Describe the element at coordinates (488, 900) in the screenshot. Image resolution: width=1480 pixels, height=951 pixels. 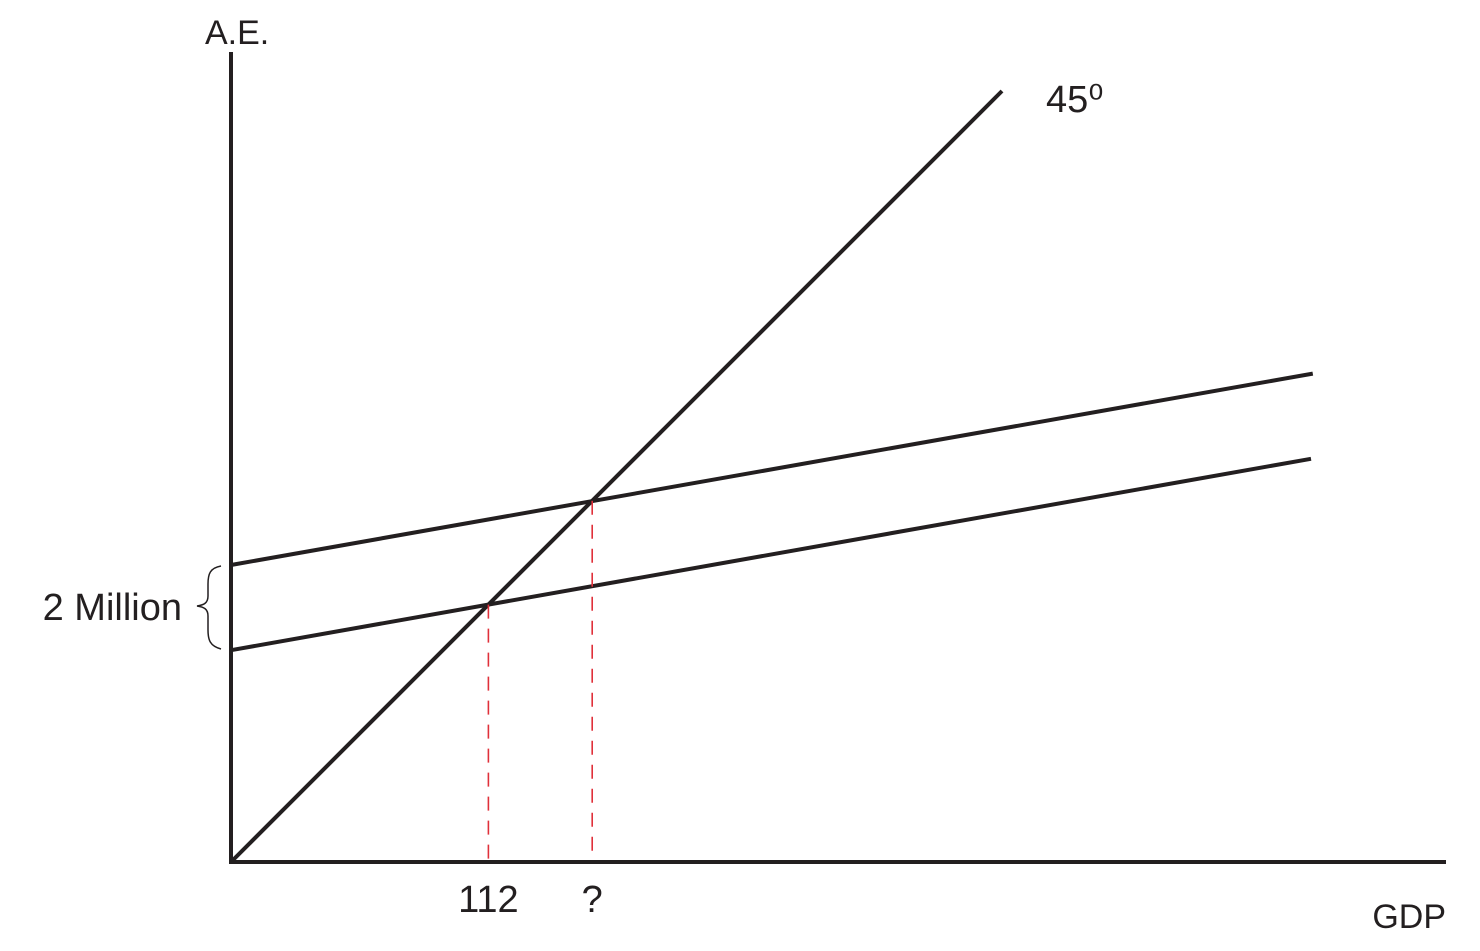
I see `guide-112-tick-label: 112` at that location.